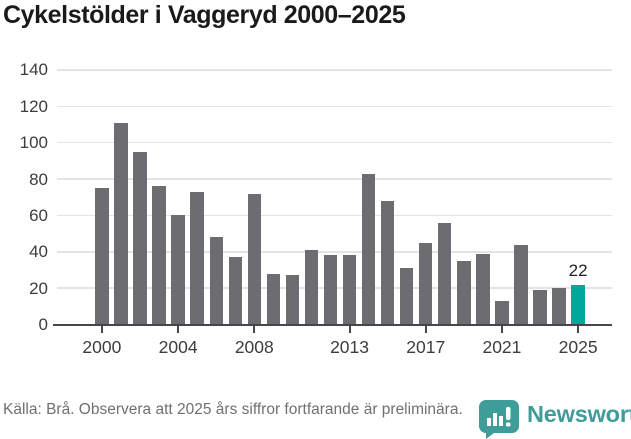 This screenshot has width=631, height=439. Describe the element at coordinates (349, 290) in the screenshot. I see `bar-2013` at that location.